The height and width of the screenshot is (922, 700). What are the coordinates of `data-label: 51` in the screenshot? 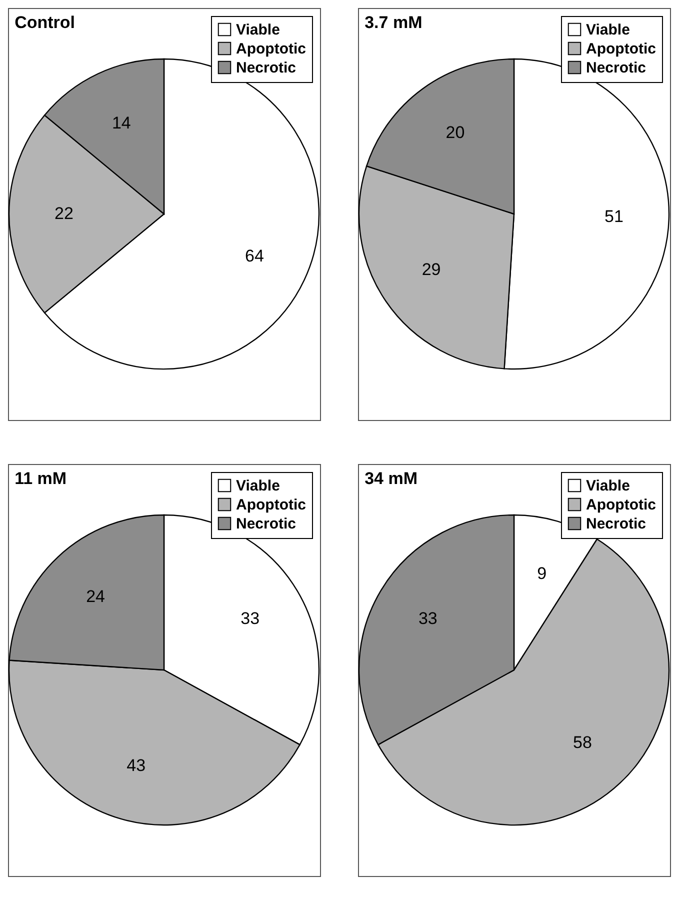 It's located at (614, 216).